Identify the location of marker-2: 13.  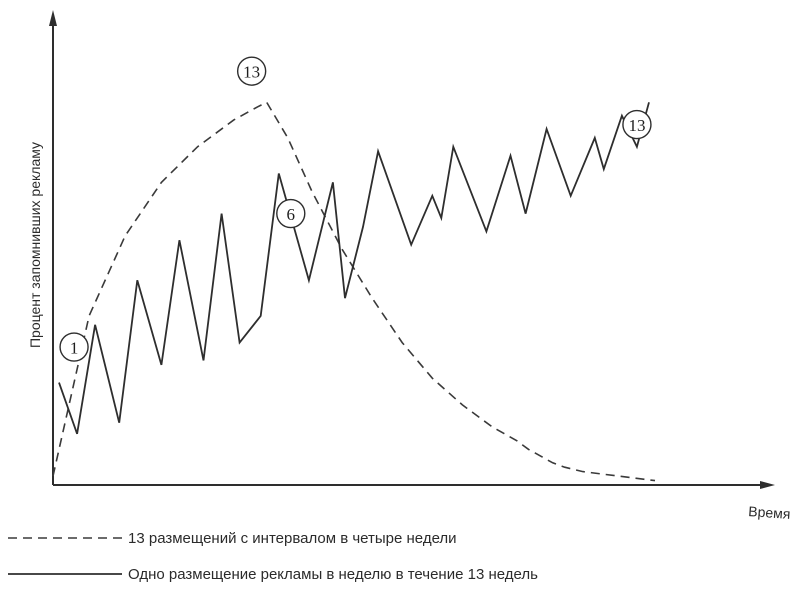
(251, 71).